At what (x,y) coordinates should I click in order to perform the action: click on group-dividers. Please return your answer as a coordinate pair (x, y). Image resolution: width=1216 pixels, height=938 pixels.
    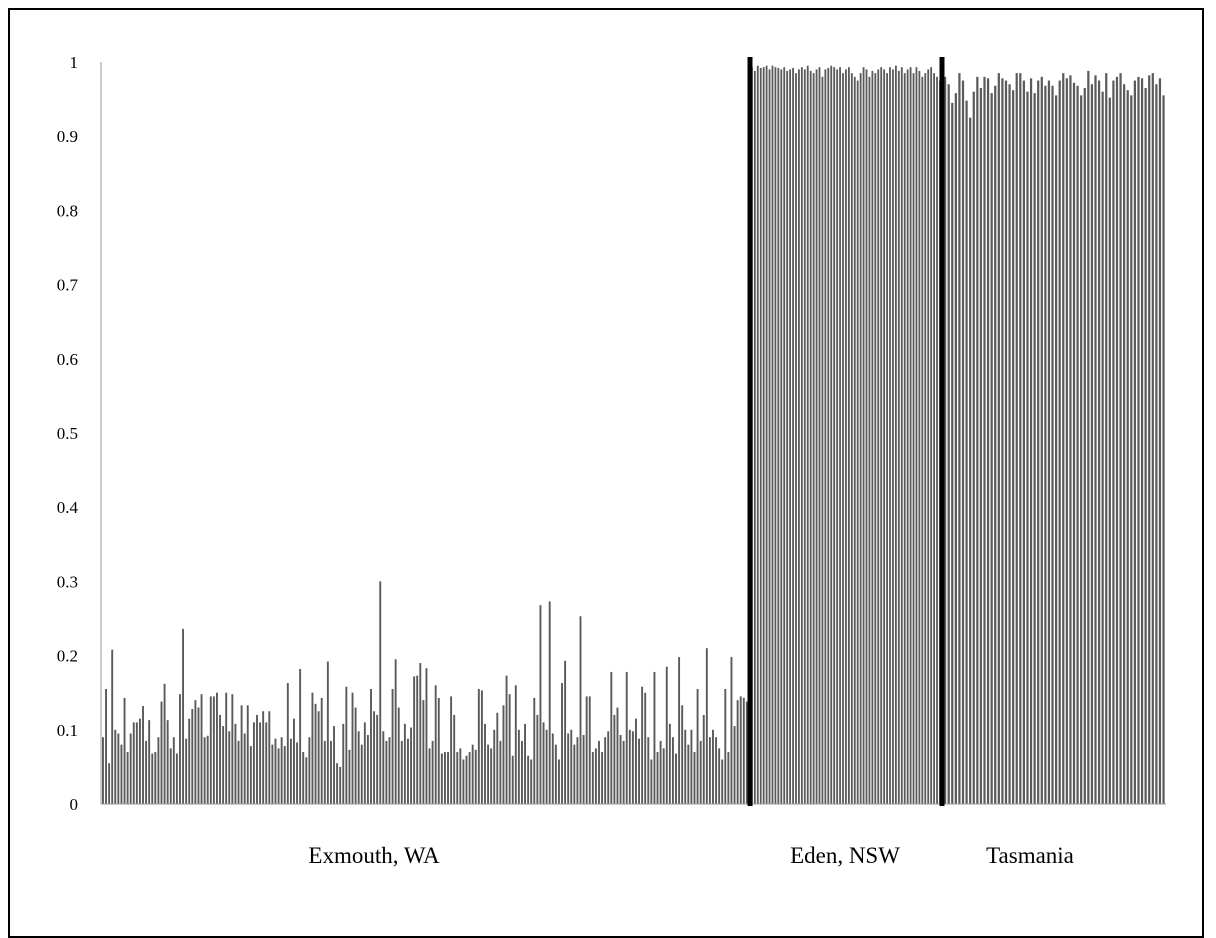
    Looking at the image, I should click on (846, 431).